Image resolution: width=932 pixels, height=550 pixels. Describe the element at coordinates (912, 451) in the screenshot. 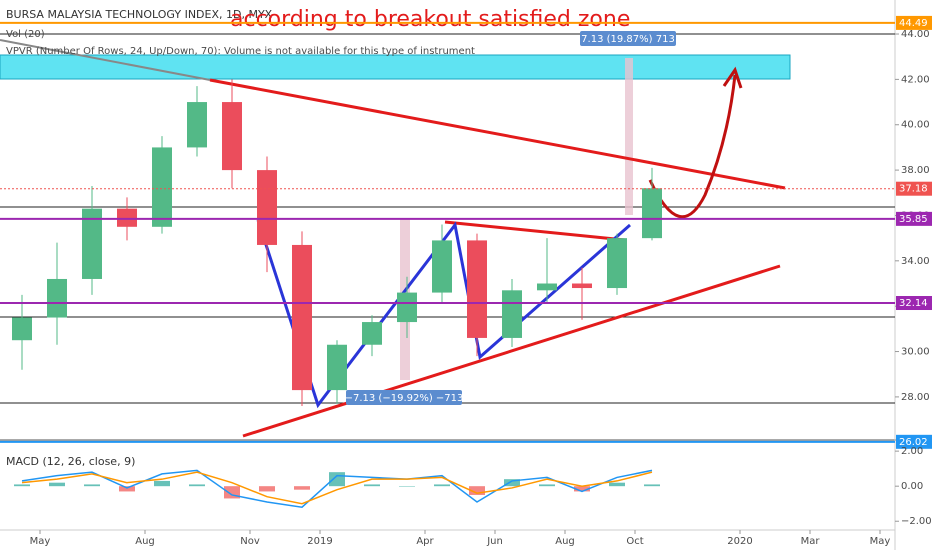

I see `y-tick-label: 2.00` at that location.